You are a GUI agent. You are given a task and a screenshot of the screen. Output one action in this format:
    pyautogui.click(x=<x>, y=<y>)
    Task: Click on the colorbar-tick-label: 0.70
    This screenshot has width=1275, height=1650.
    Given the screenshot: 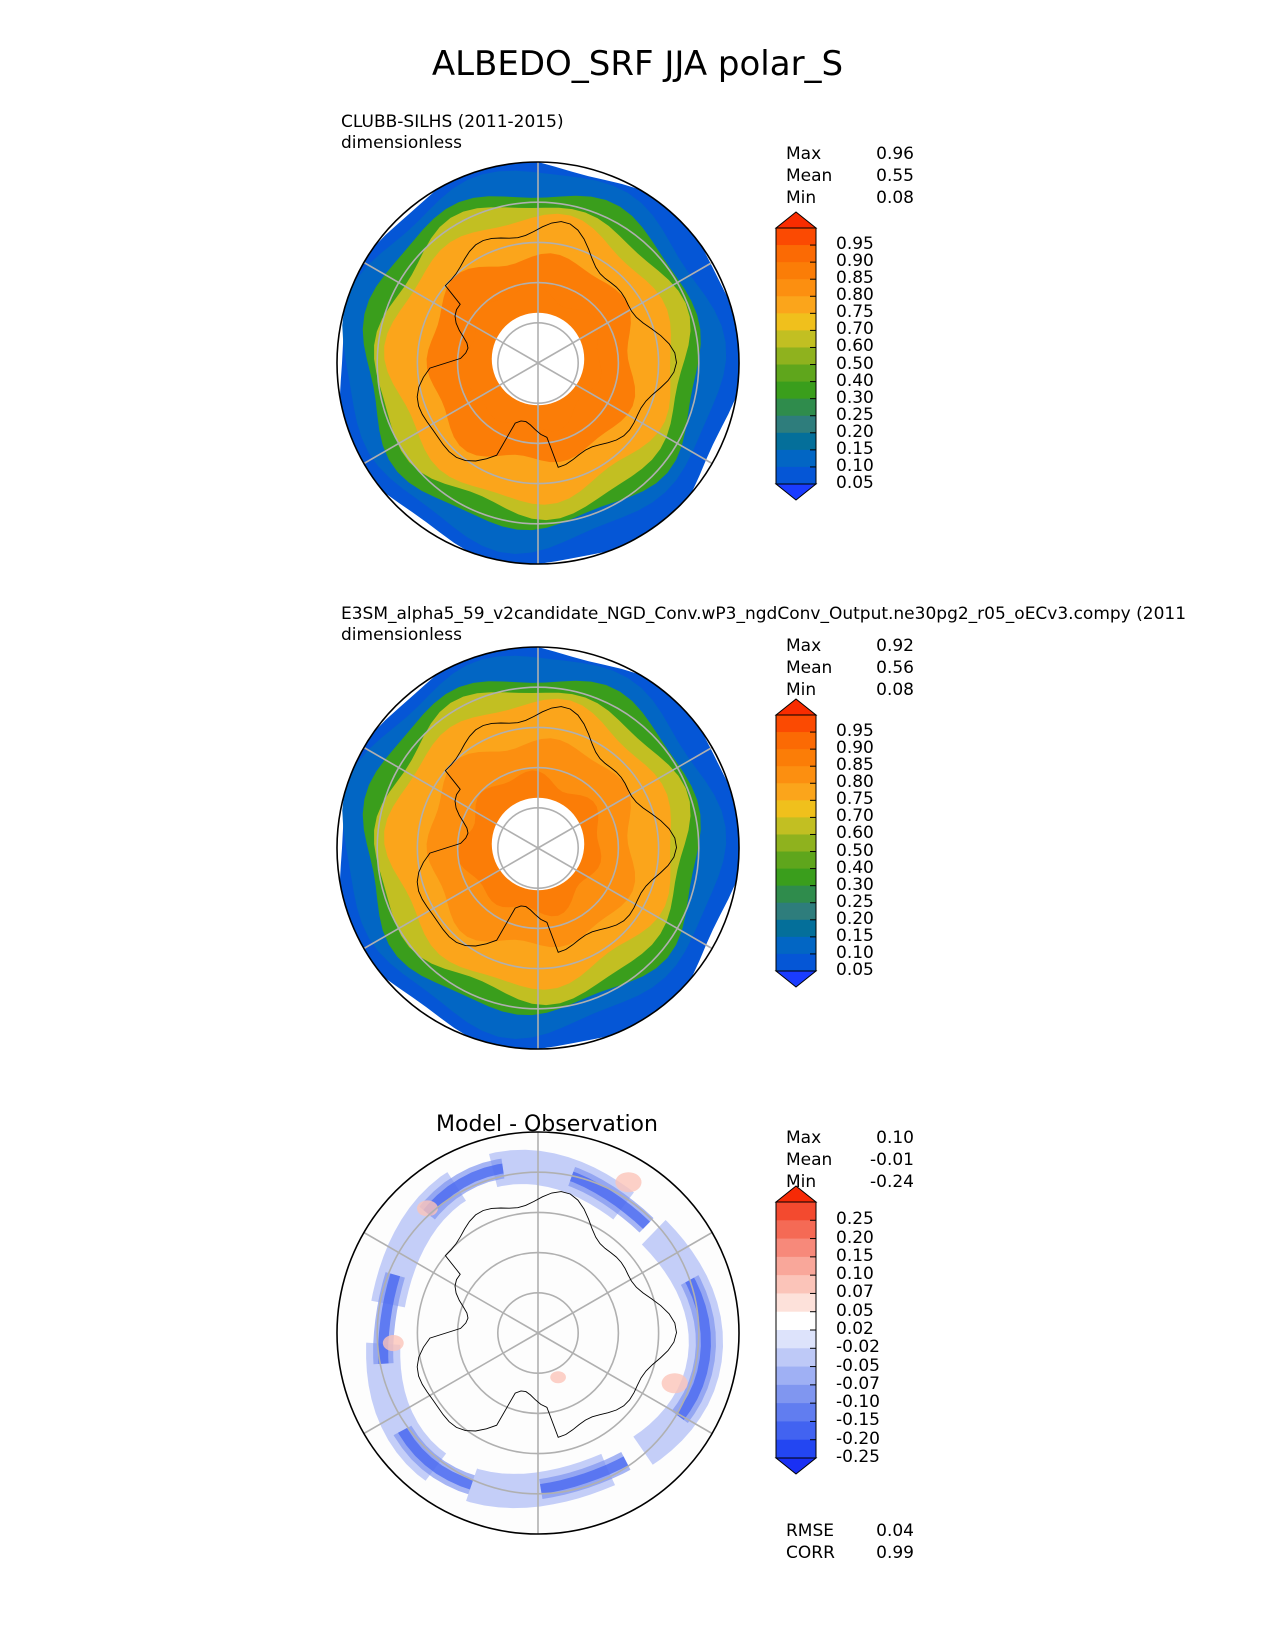 What is the action you would take?
    pyautogui.click(x=855, y=329)
    